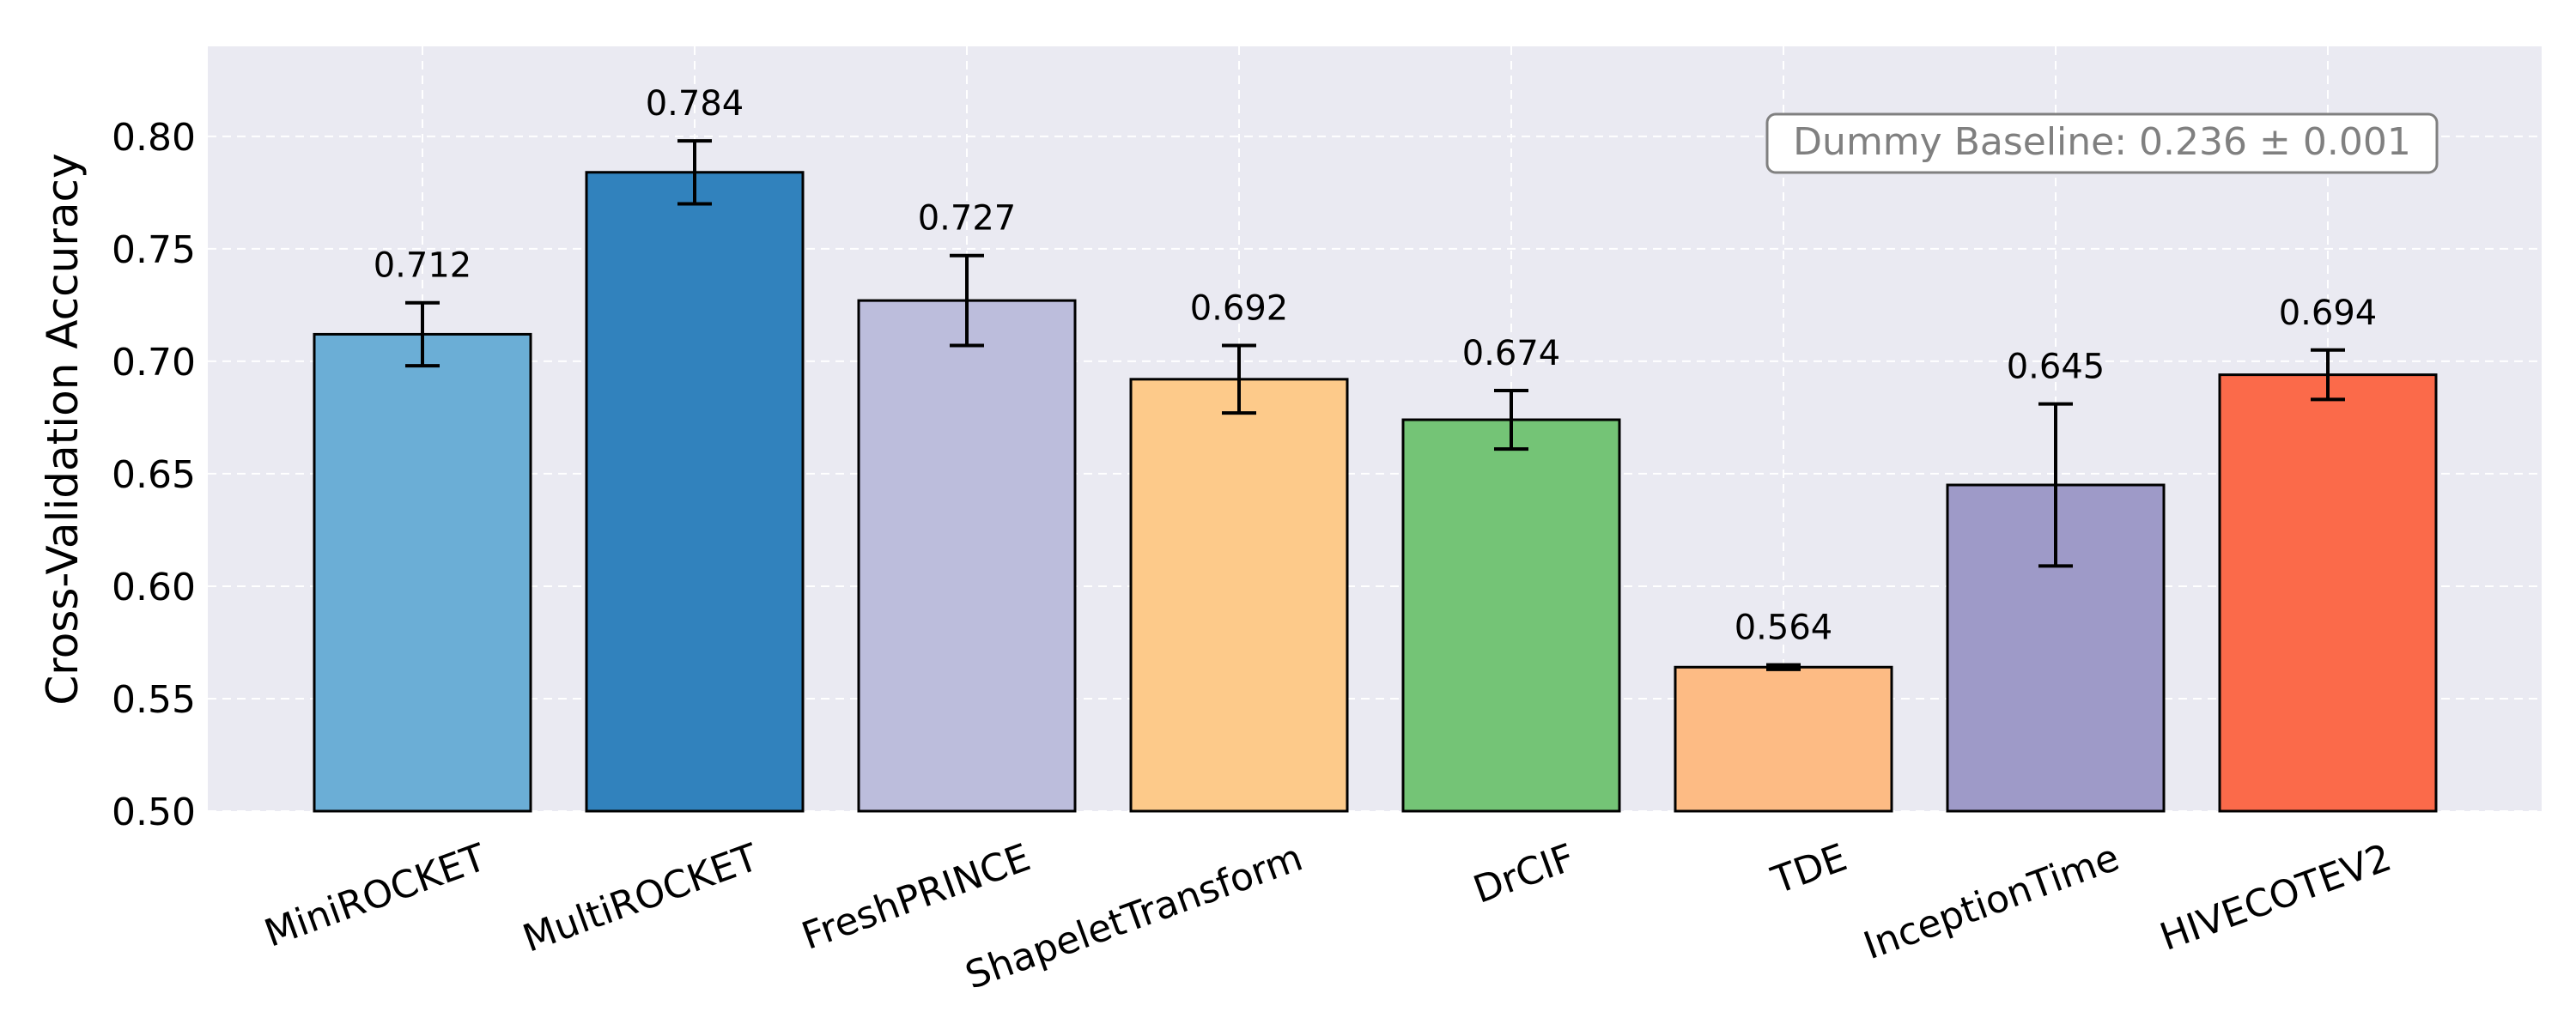  Describe the element at coordinates (2056, 367) in the screenshot. I see `value-label: 0.645` at that location.